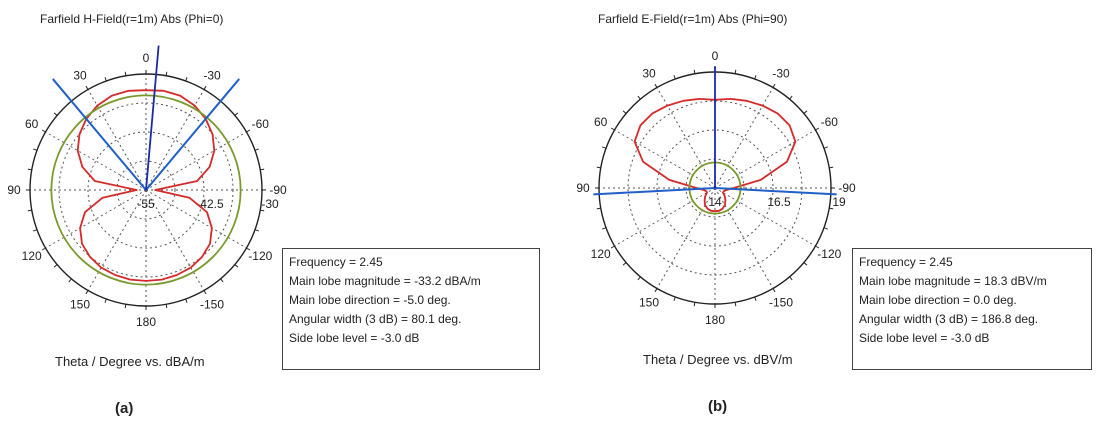 The height and width of the screenshot is (426, 1102). I want to click on angle-label: 60, so click(601, 122).